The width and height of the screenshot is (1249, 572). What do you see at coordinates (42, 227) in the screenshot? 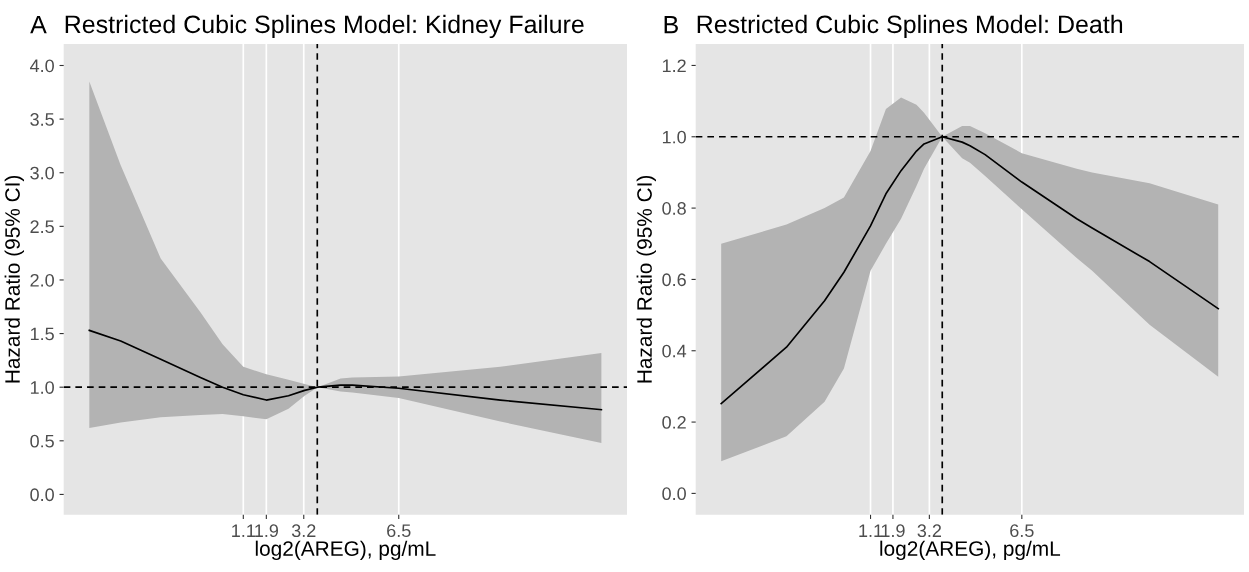
I see `y-tick-label: 2.5` at bounding box center [42, 227].